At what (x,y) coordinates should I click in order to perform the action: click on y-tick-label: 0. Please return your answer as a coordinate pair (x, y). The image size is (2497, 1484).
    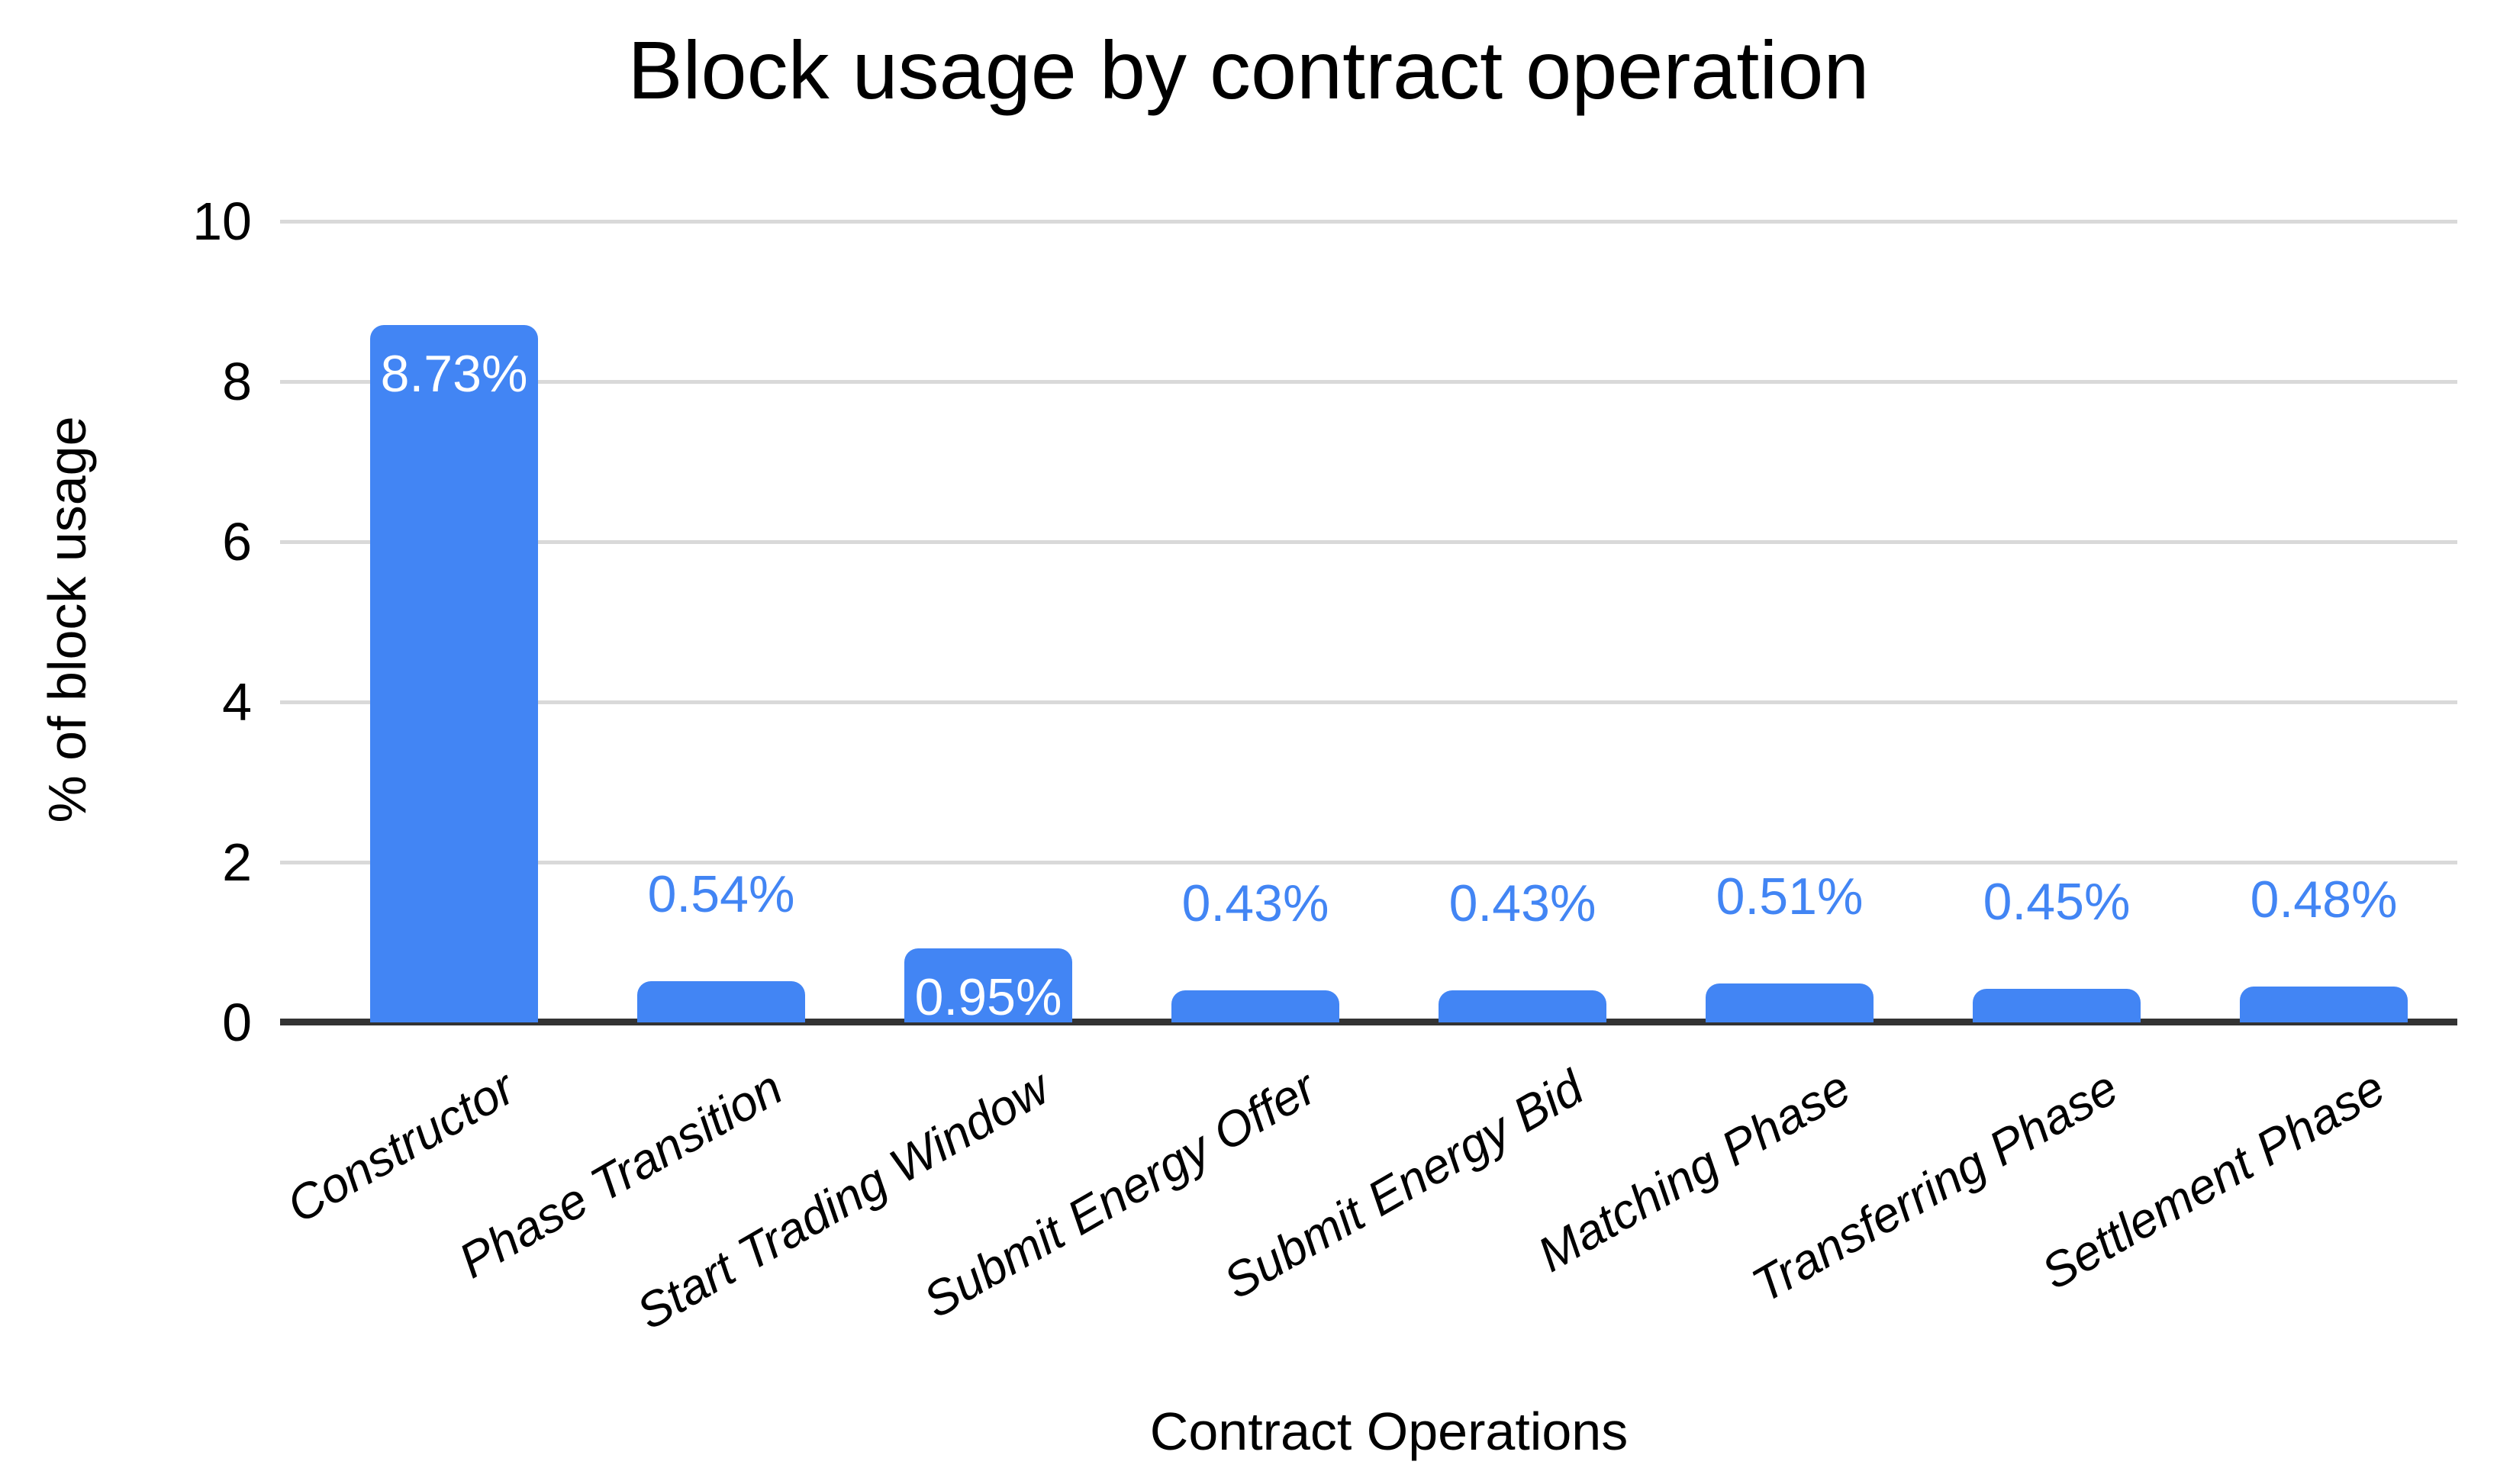
    Looking at the image, I should click on (237, 1022).